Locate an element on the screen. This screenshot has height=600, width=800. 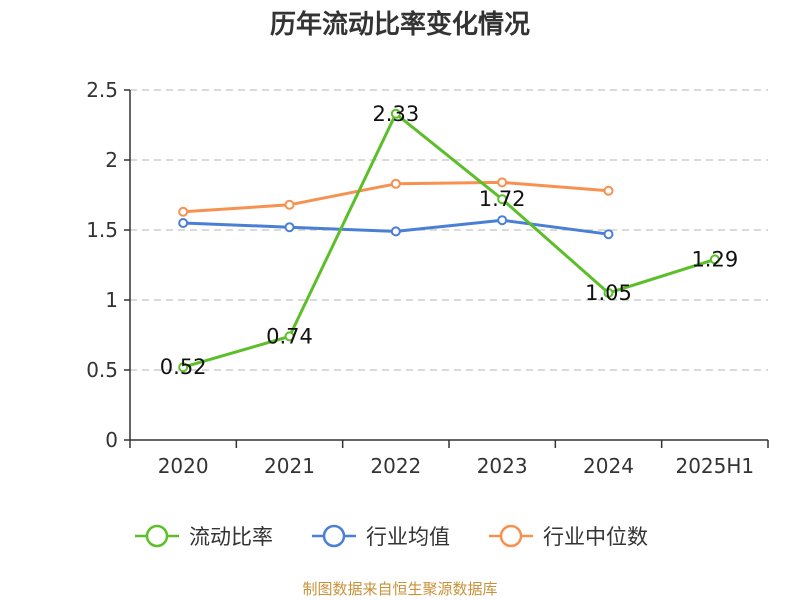
y-tick-label: 0 is located at coordinates (111, 440).